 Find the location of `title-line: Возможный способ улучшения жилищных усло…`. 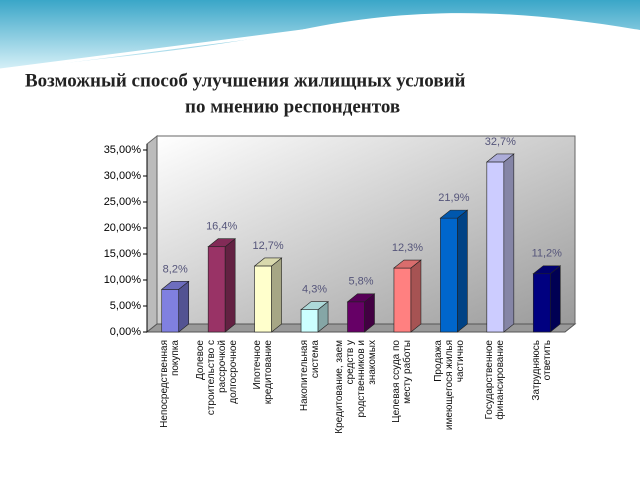

title-line: Возможный способ улучшения жилищных усло… is located at coordinates (245, 80).